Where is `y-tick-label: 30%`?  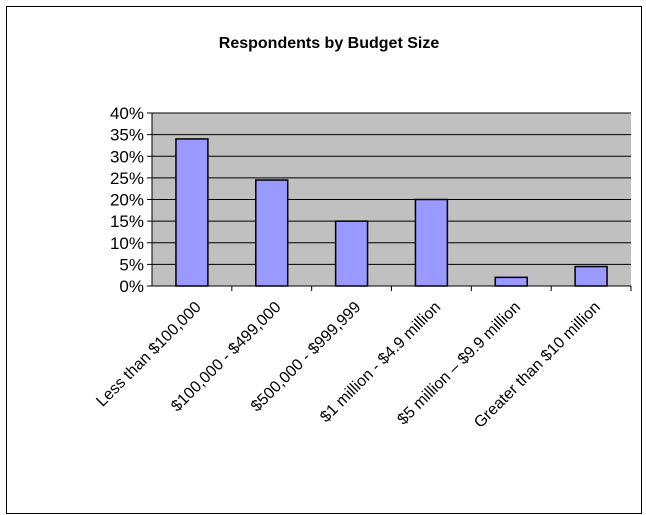 y-tick-label: 30% is located at coordinates (127, 156).